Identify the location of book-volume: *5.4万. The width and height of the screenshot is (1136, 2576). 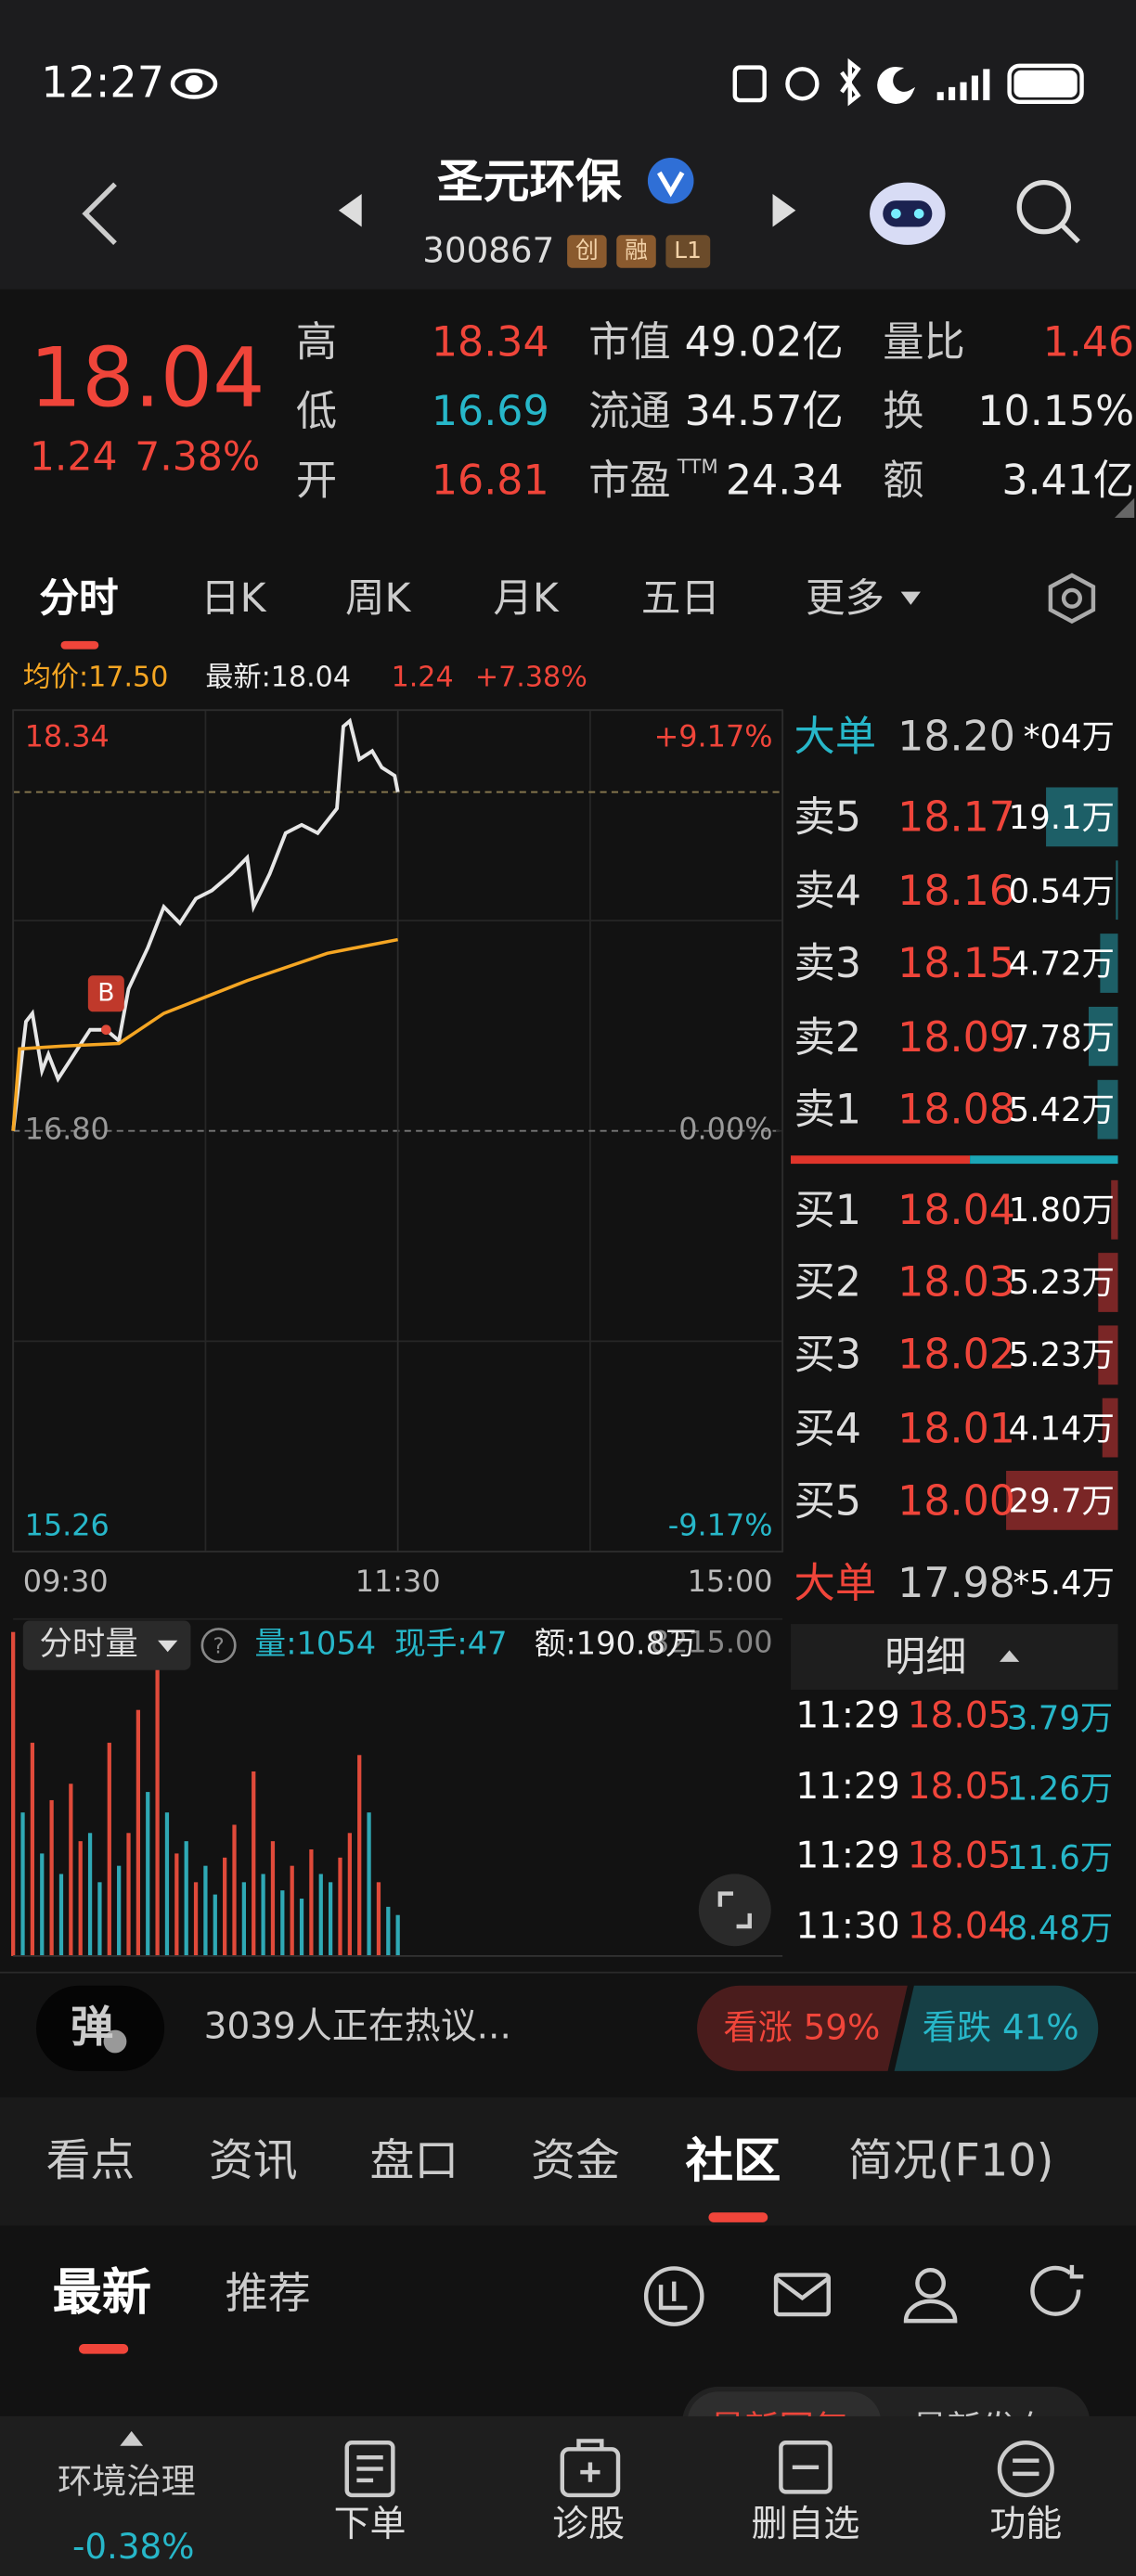
(1064, 1583).